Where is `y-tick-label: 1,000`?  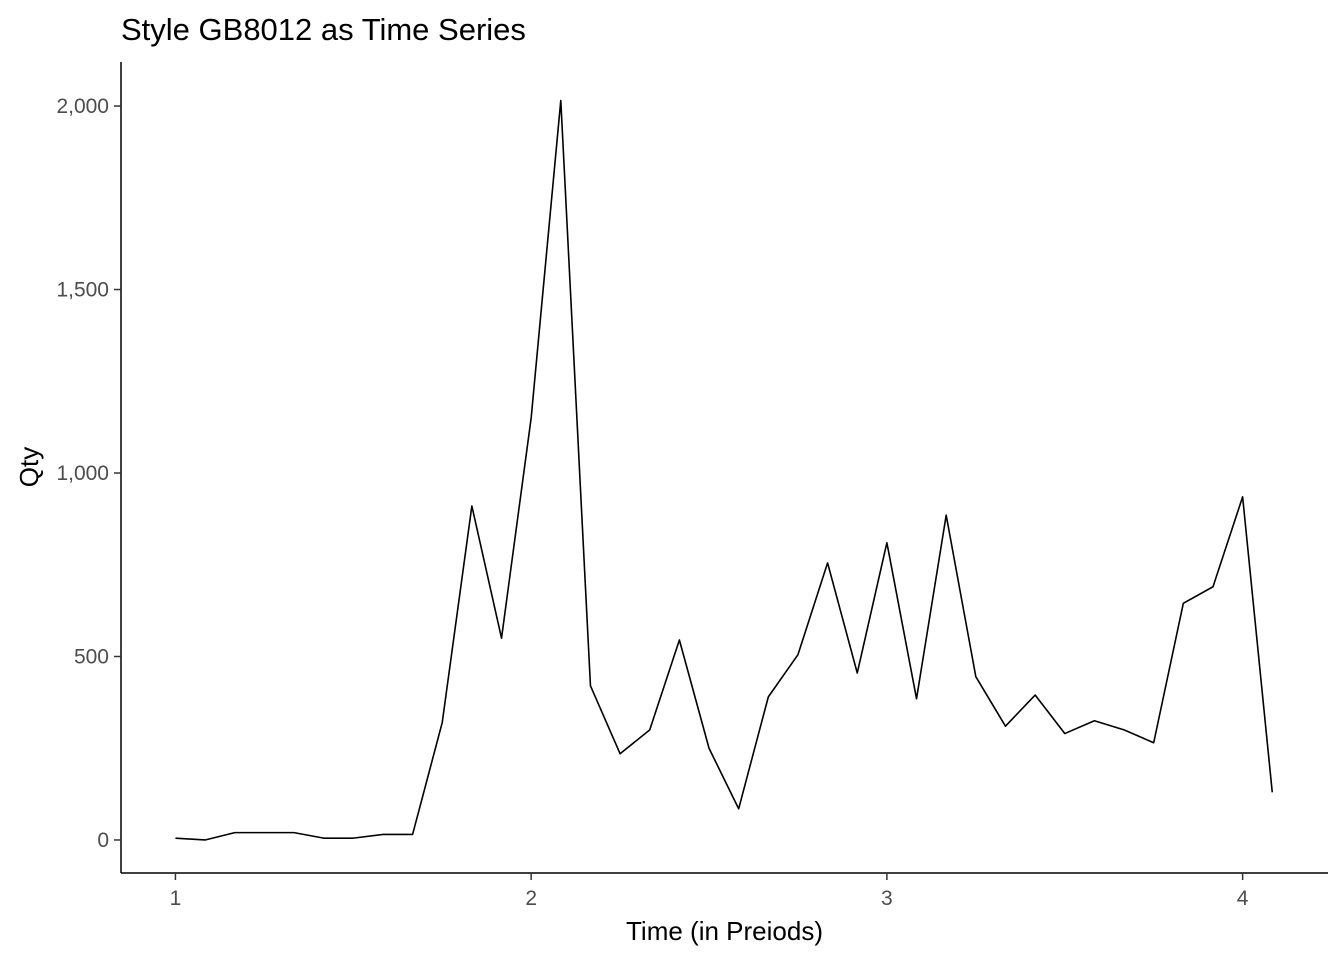
y-tick-label: 1,000 is located at coordinates (82, 473).